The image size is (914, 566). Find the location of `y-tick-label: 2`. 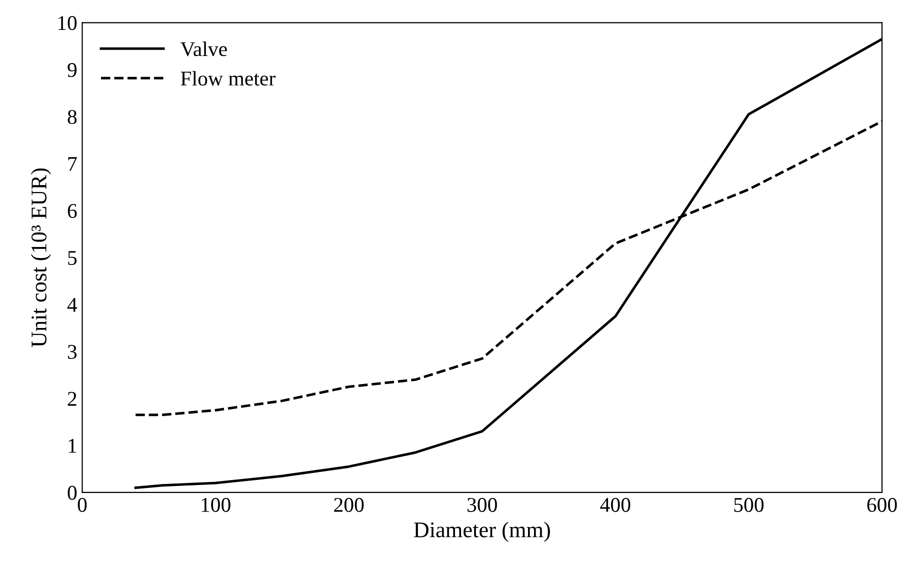

y-tick-label: 2 is located at coordinates (72, 399).